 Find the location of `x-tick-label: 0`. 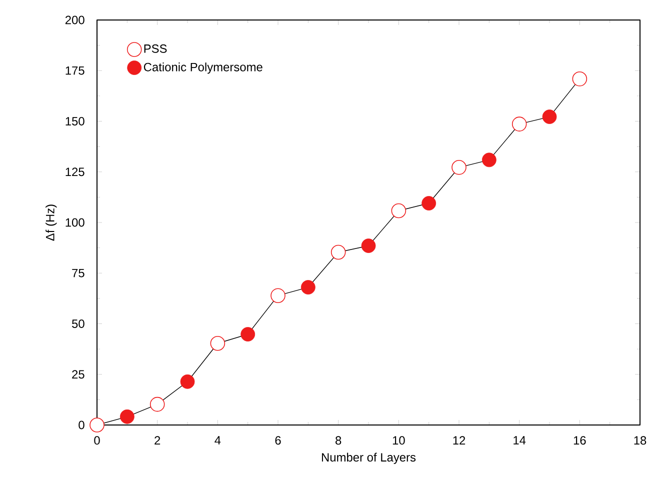

x-tick-label: 0 is located at coordinates (97, 440).